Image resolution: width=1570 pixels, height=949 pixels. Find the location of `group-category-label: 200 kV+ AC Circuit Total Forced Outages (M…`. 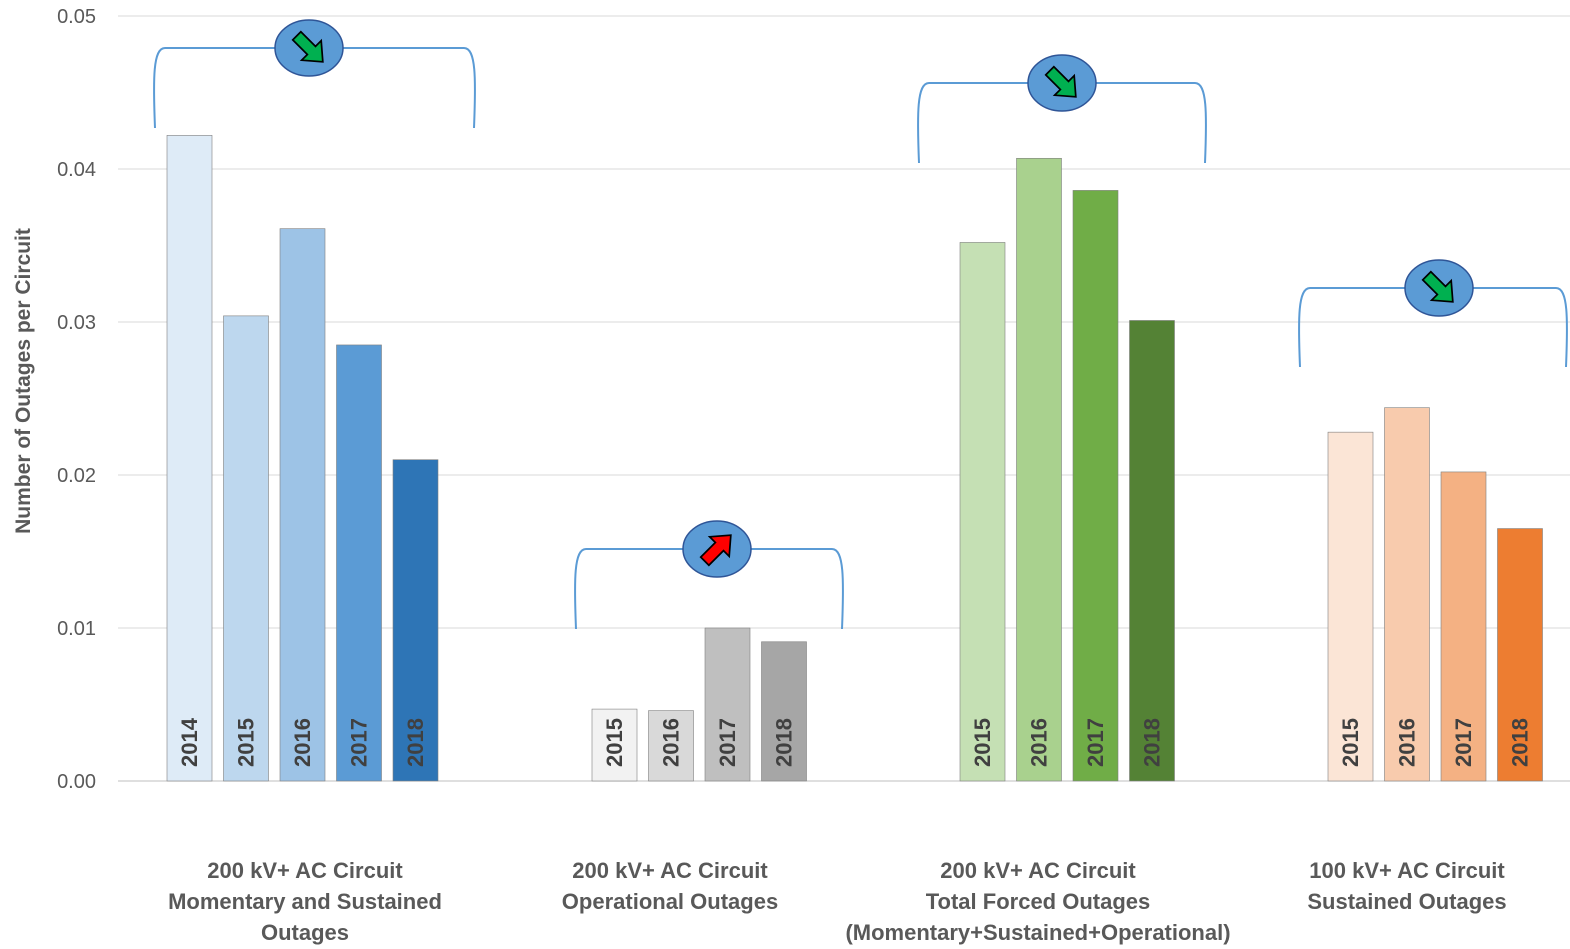

group-category-label: 200 kV+ AC Circuit Total Forced Outages (M… is located at coordinates (1037, 901).